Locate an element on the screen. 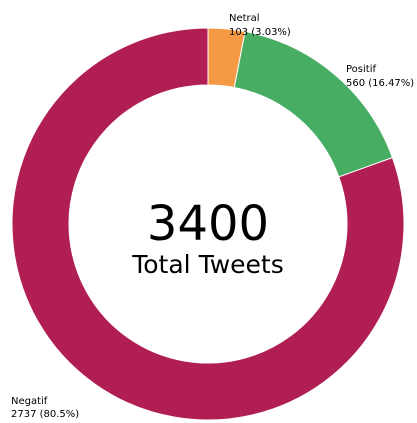 The width and height of the screenshot is (417, 423). center-caption: Total Tweets is located at coordinates (207, 264).